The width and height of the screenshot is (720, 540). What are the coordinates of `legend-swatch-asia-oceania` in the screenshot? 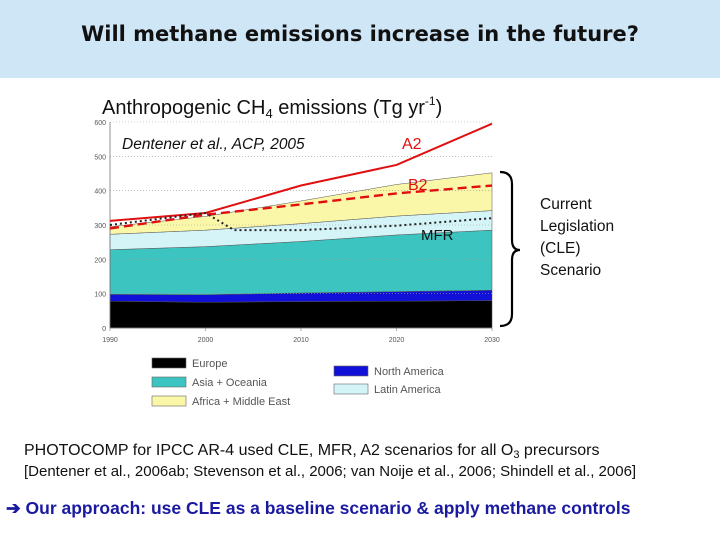 It's located at (169, 382).